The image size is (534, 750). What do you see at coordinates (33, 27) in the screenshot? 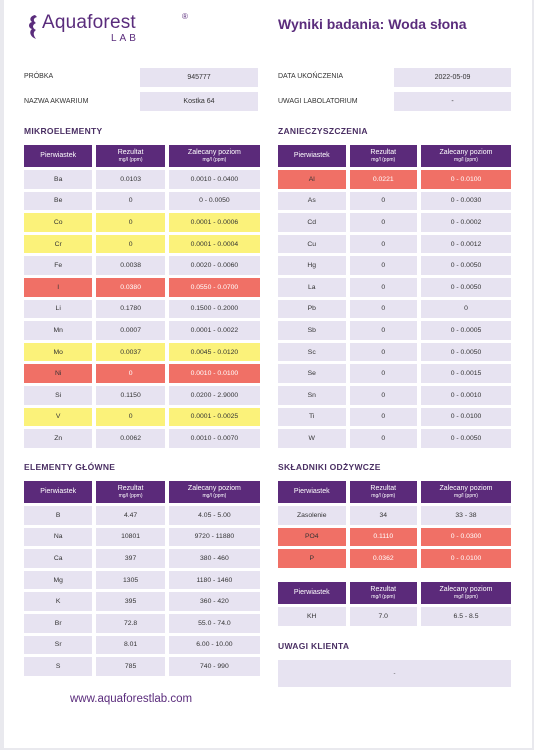
I see `aquaforest-seahorse-icon` at bounding box center [33, 27].